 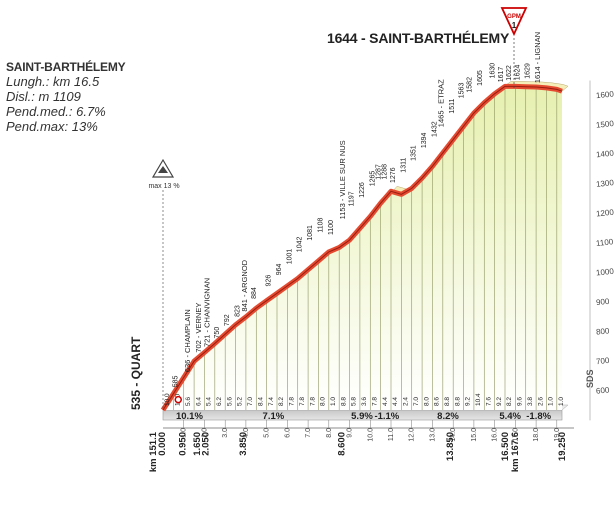 I want to click on point-label: 1081, so click(x=310, y=233).